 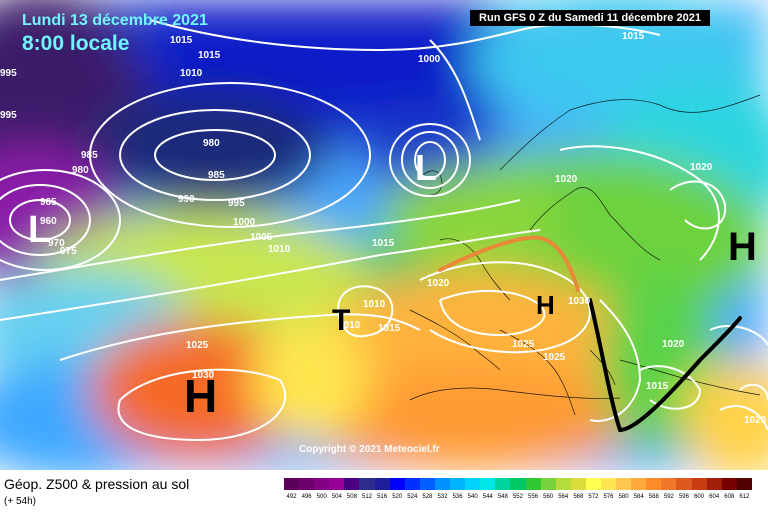 What do you see at coordinates (487, 497) in the screenshot?
I see `legend-label: 544` at bounding box center [487, 497].